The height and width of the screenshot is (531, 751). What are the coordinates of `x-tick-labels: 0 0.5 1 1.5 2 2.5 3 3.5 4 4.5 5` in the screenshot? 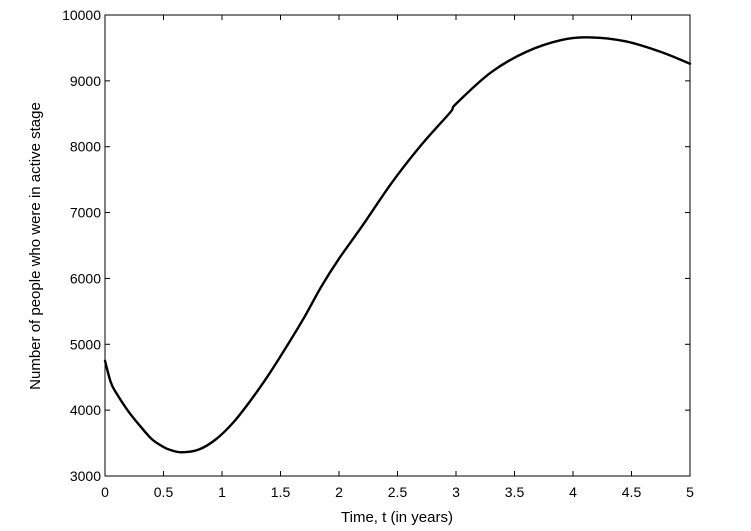 It's located at (397, 492).